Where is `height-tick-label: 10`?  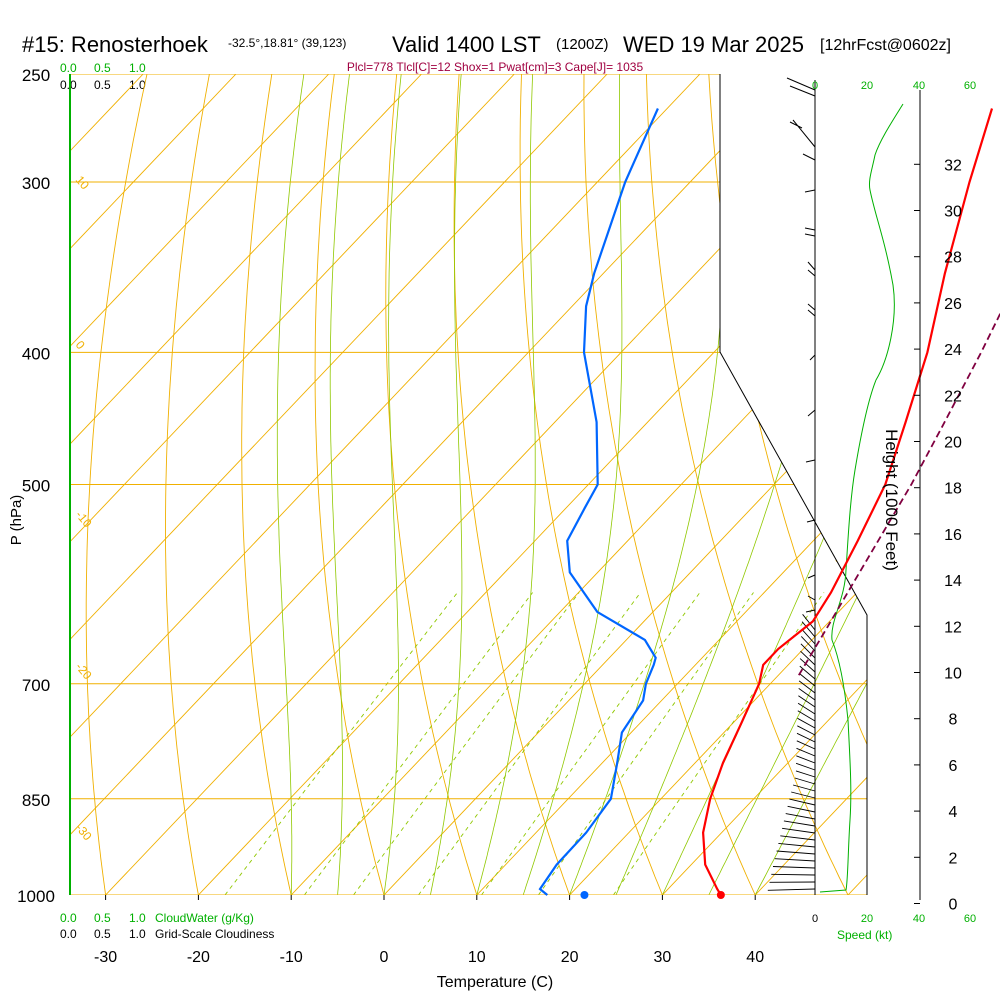 height-tick-label: 10 is located at coordinates (953, 674).